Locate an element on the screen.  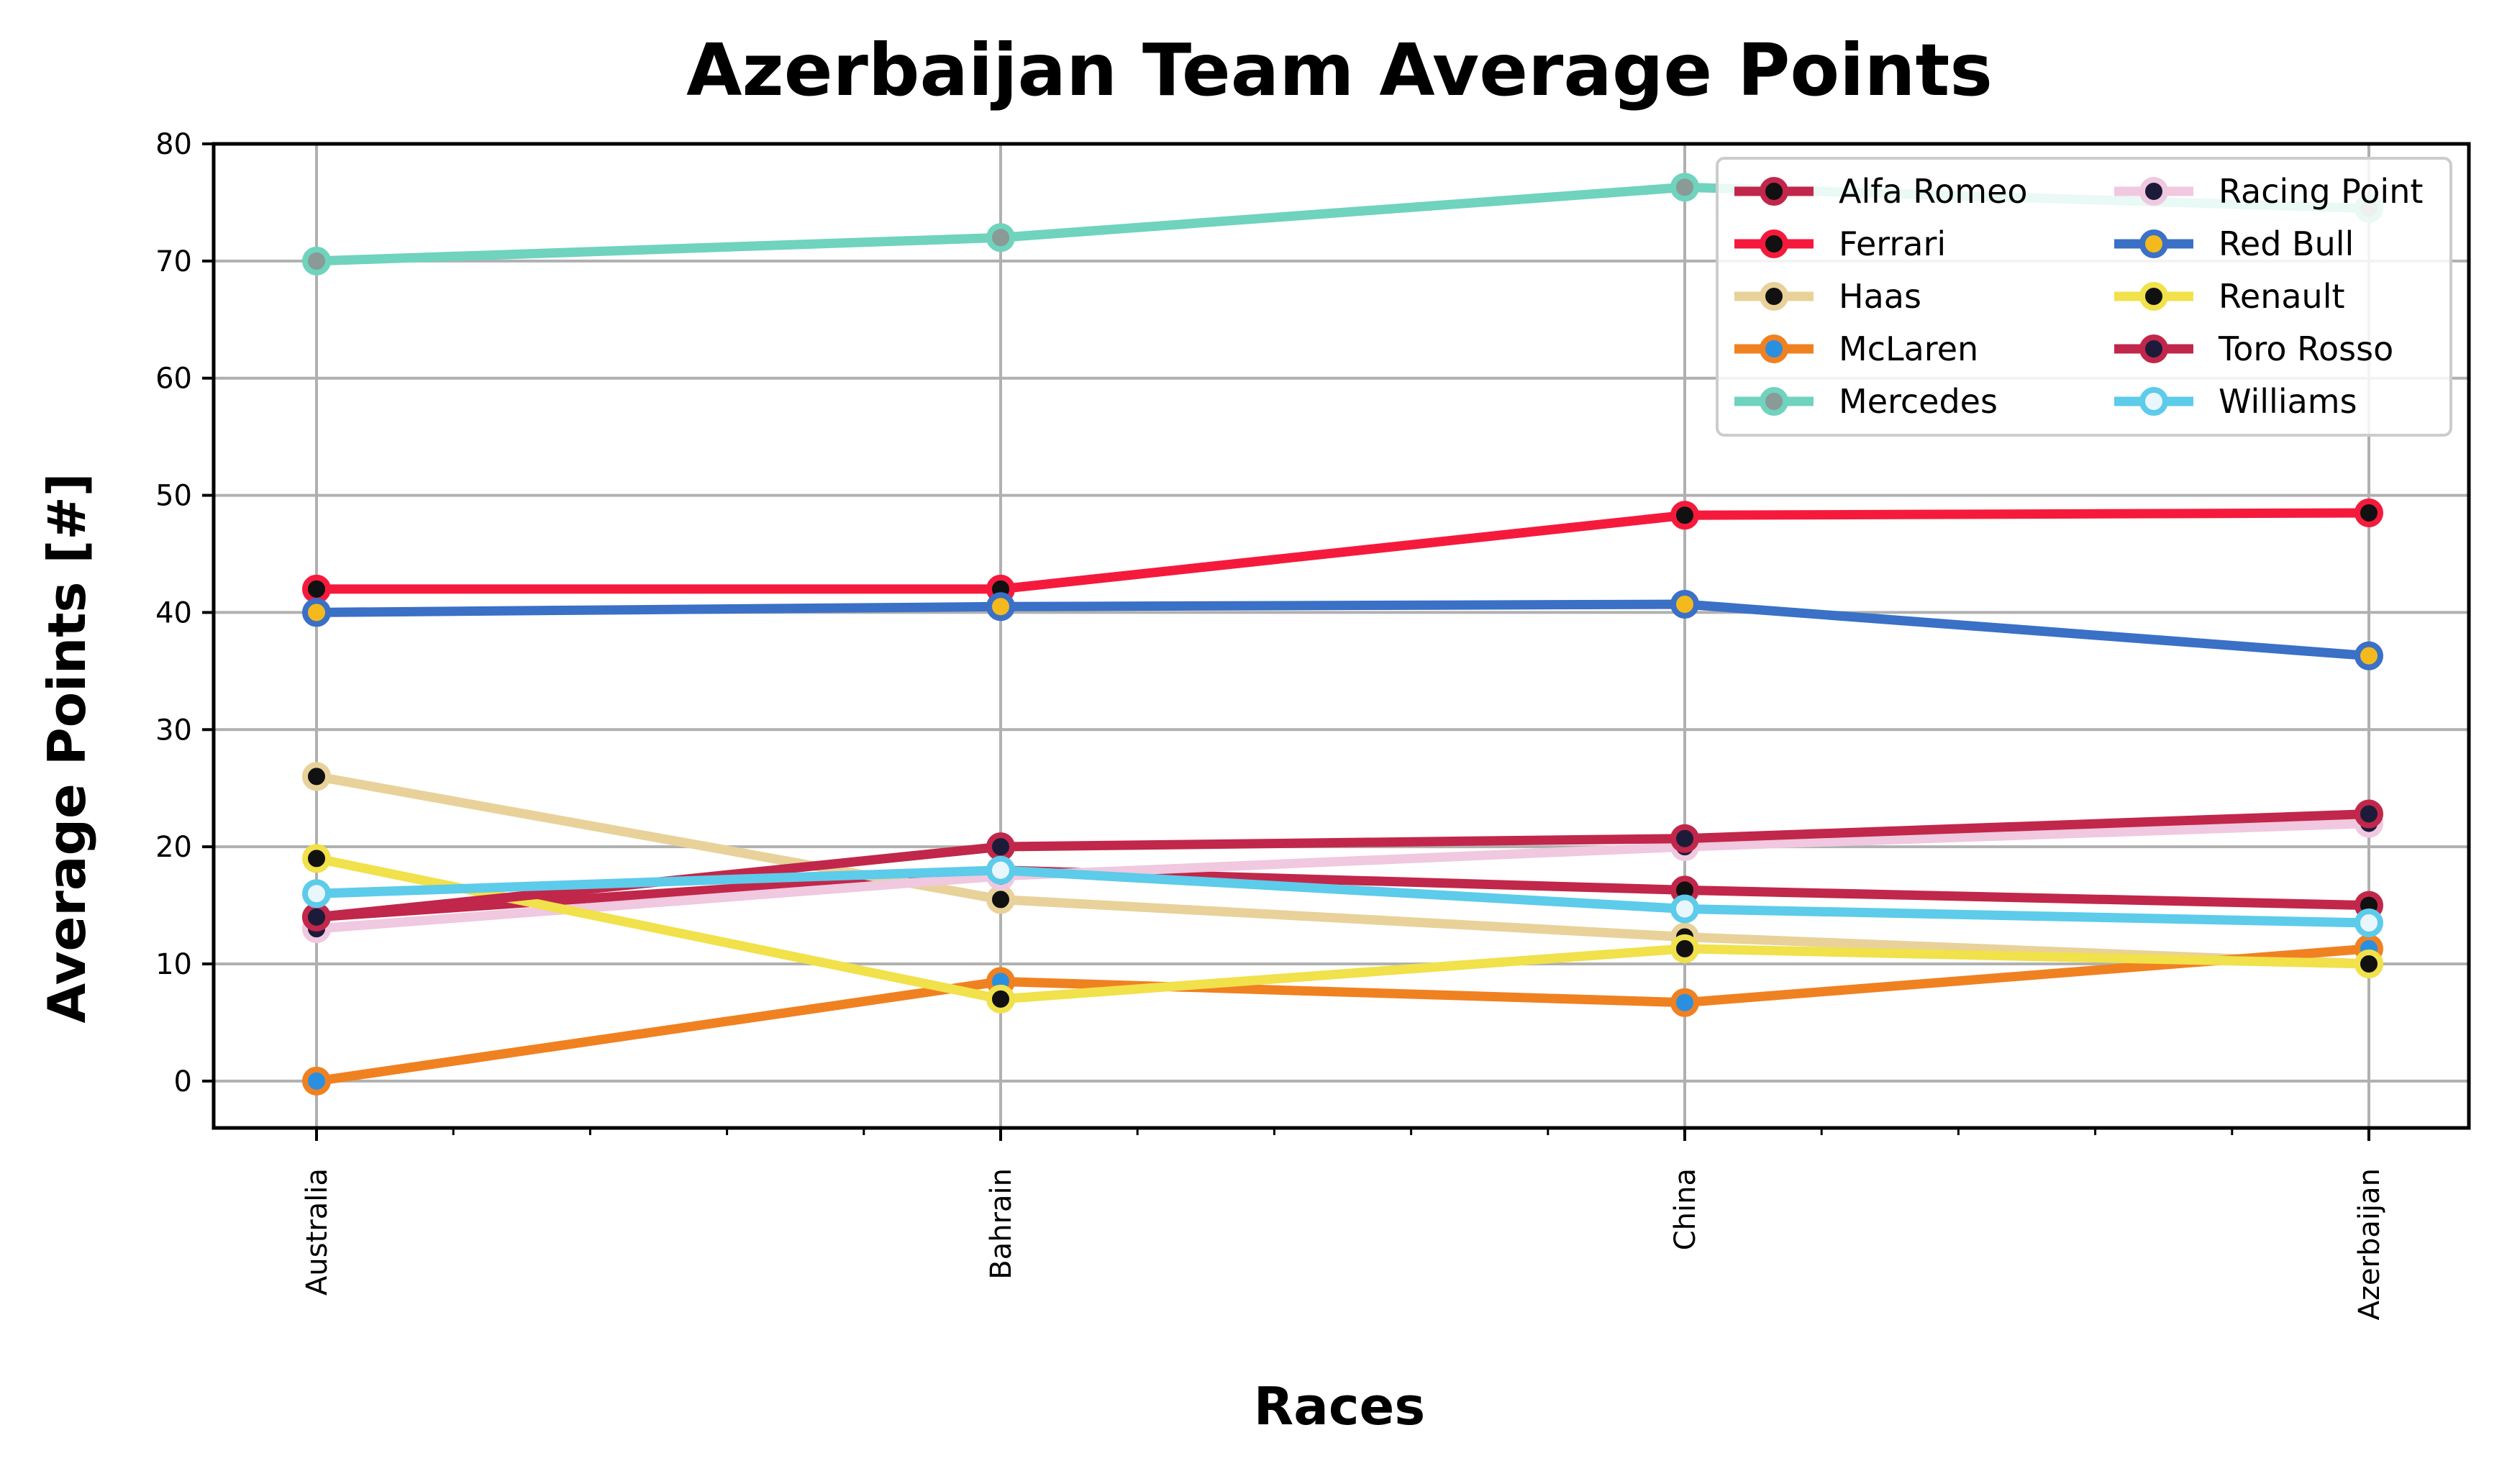
y-tick-label: 50 is located at coordinates (173, 496).